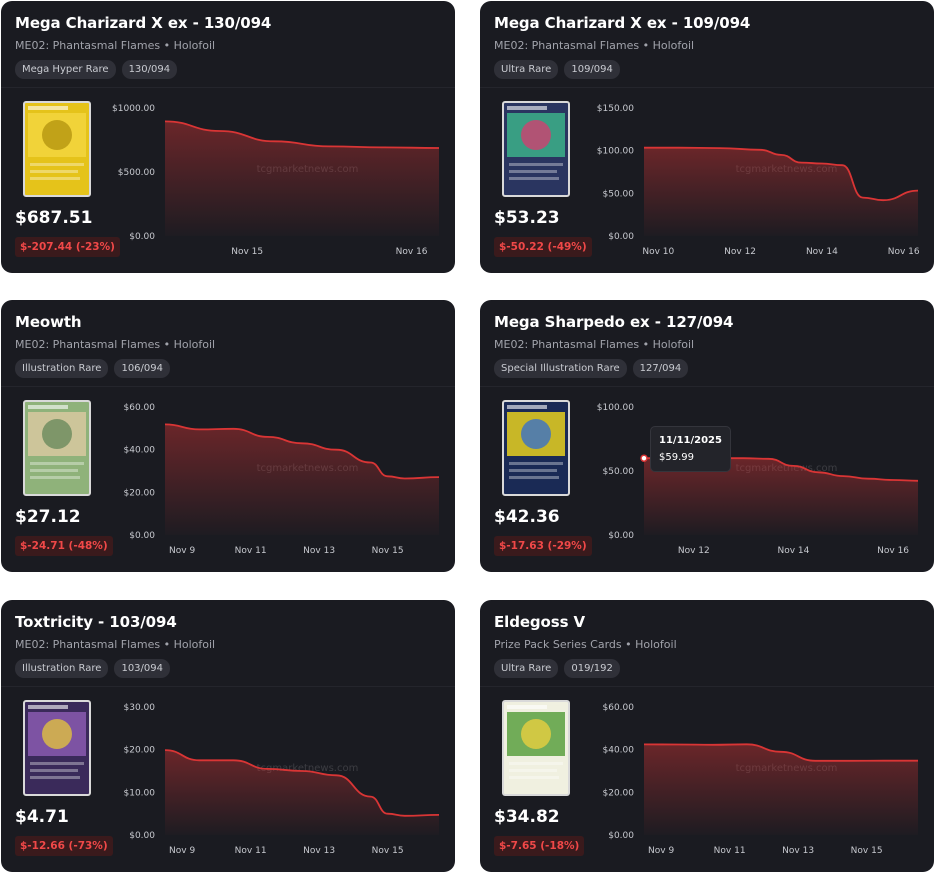 The image size is (934, 874). I want to click on number-tag: 127/094, so click(660, 368).